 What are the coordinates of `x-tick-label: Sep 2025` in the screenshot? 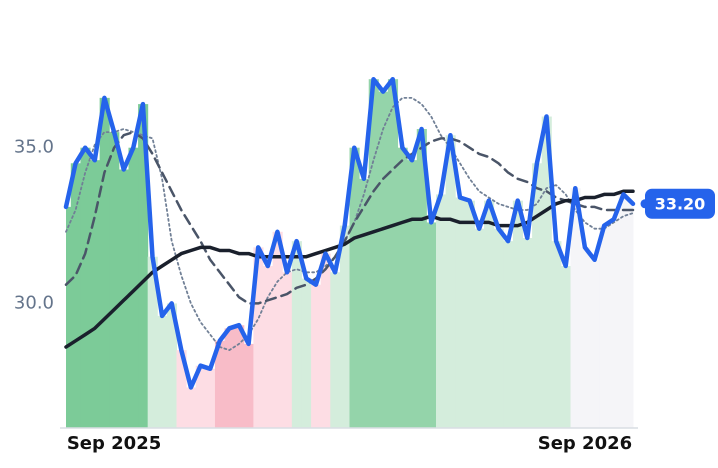 It's located at (114, 443).